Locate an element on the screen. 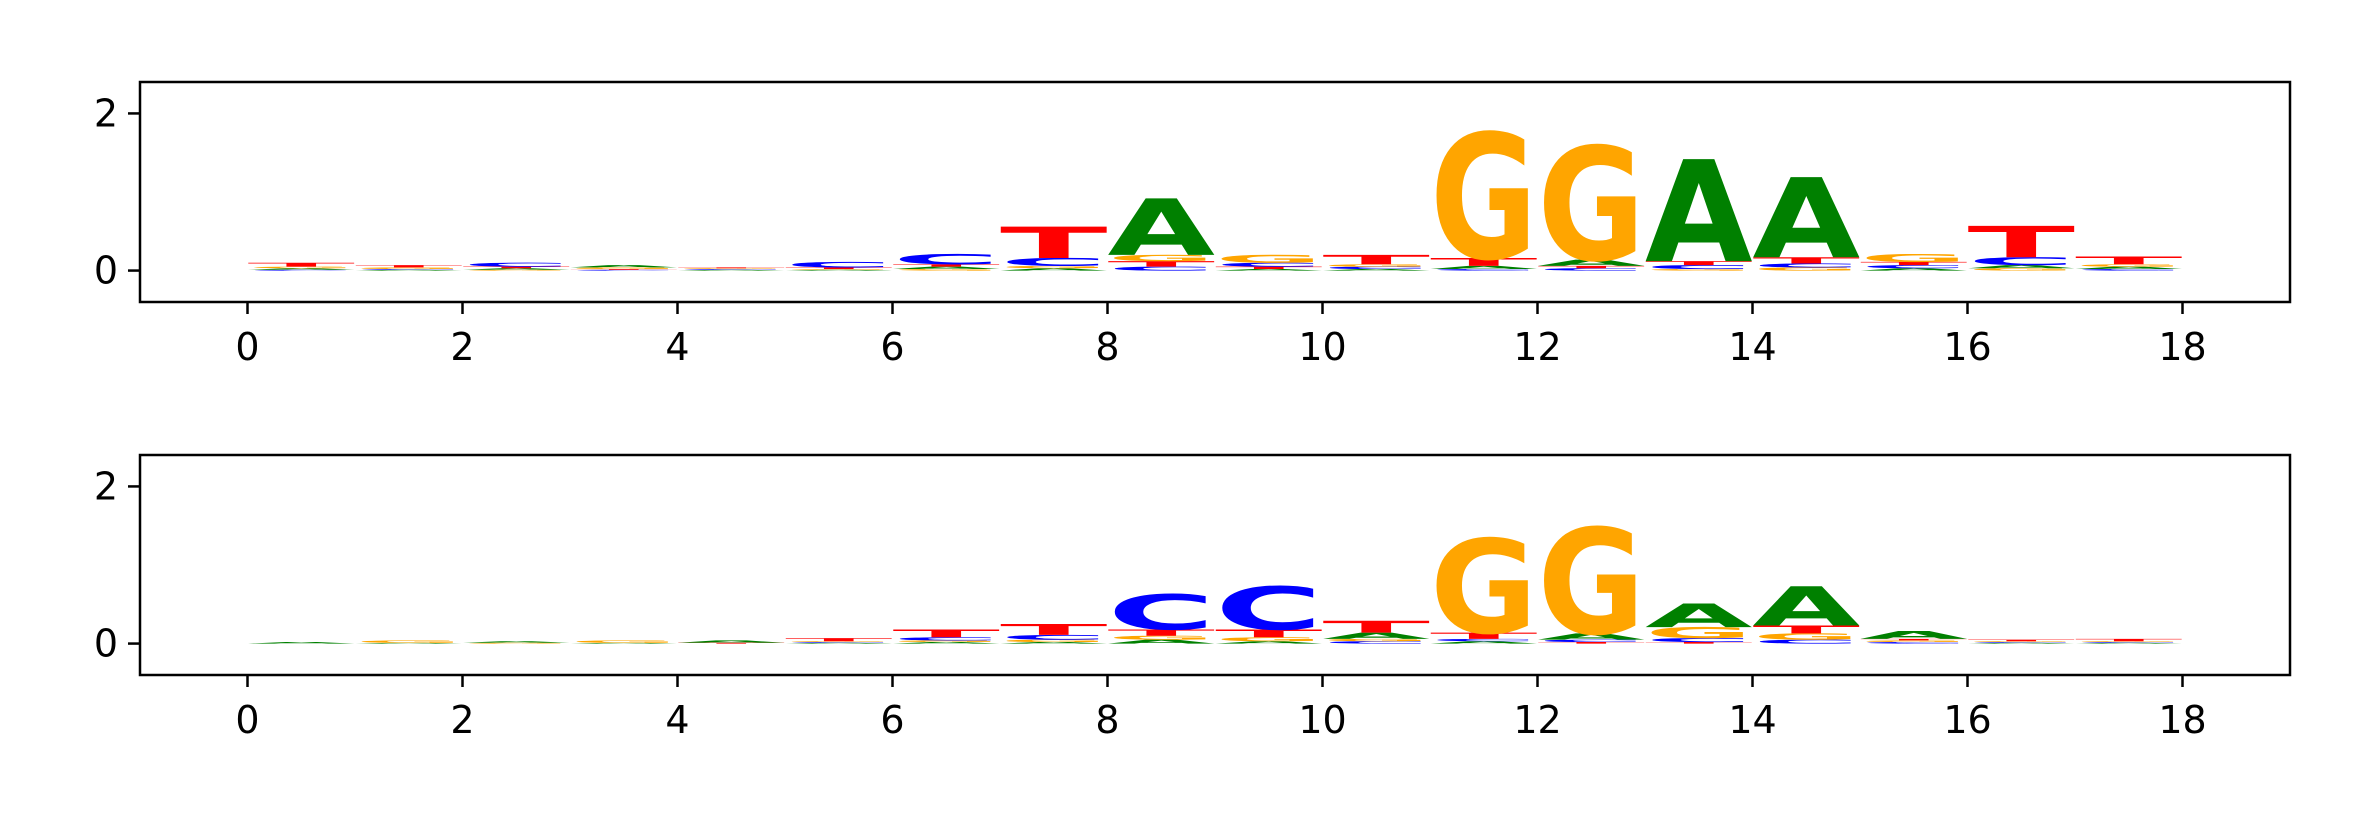 The height and width of the screenshot is (826, 2362). logo-letter-G-pos-7: G is located at coordinates (1054, 267).